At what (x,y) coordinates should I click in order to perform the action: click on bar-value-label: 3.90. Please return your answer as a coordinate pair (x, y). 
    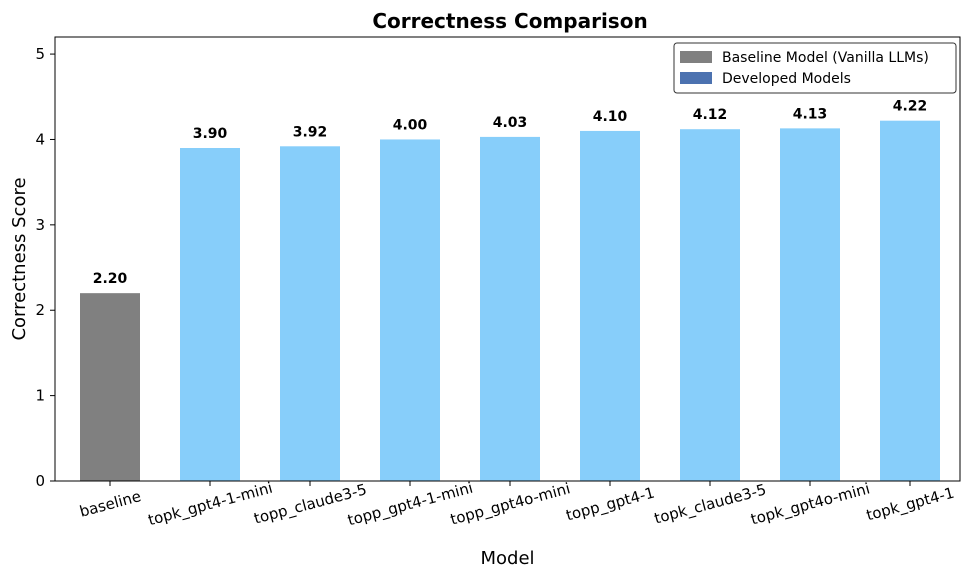
    Looking at the image, I should click on (210, 134).